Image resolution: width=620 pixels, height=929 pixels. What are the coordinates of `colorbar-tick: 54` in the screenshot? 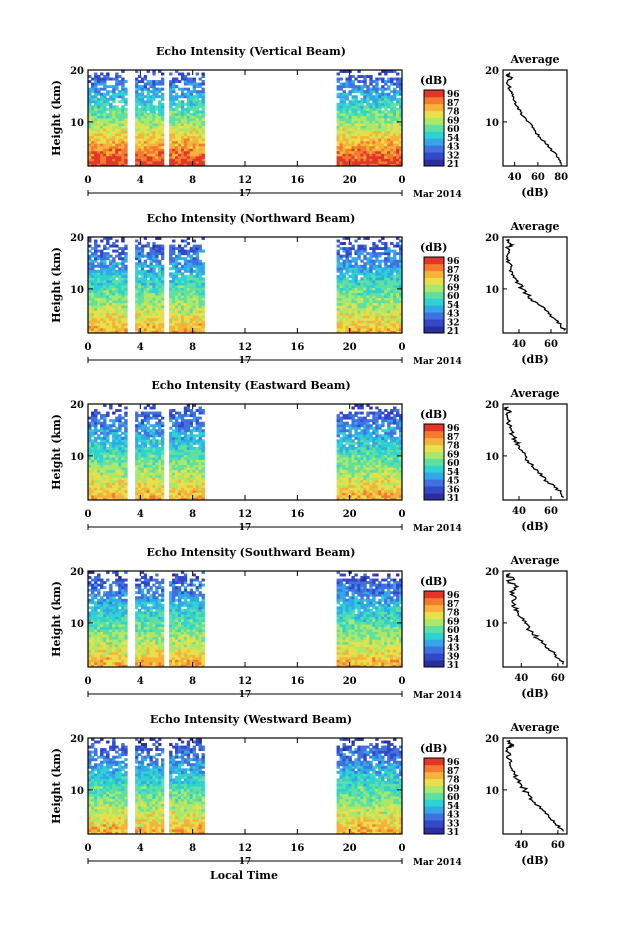 It's located at (453, 640).